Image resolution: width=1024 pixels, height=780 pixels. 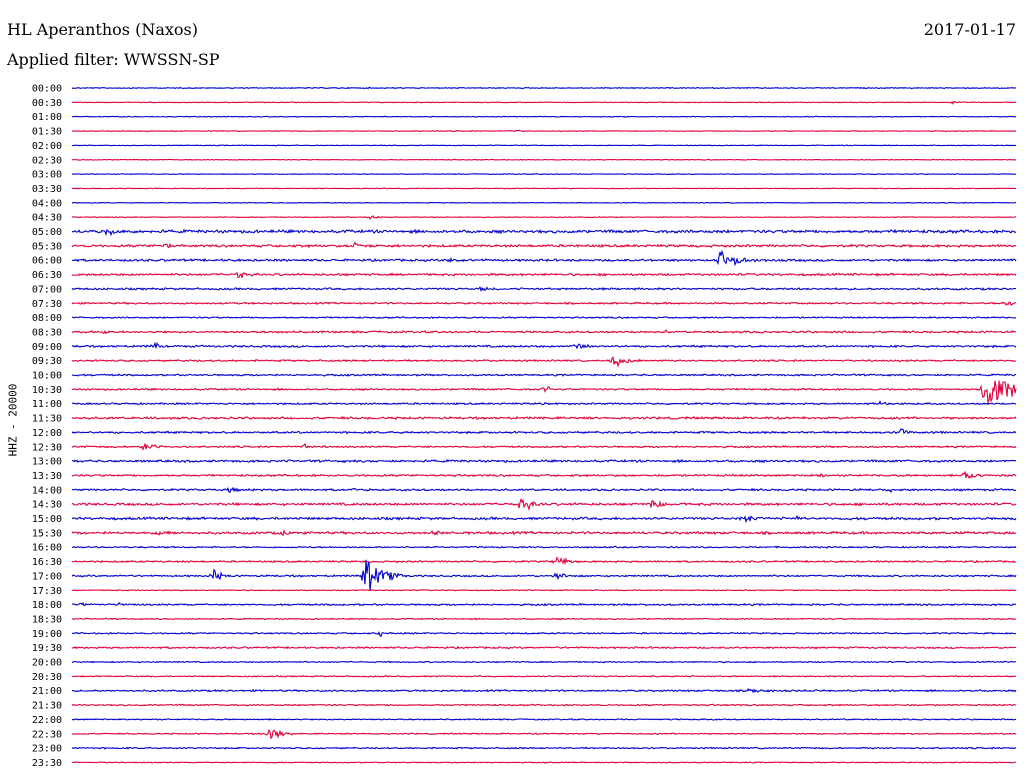 I want to click on time-tick-label: 07:30, so click(x=47, y=304).